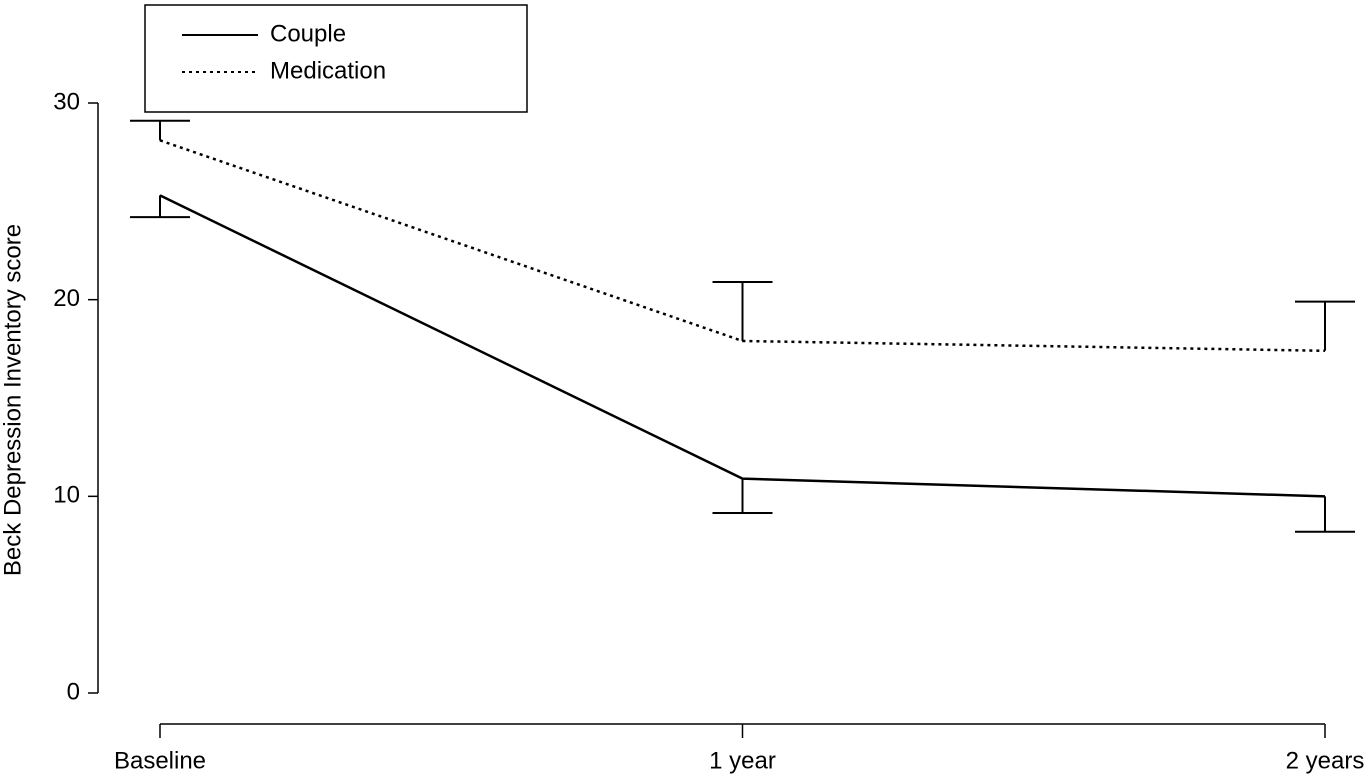 This screenshot has width=1368, height=780. Describe the element at coordinates (13, 400) in the screenshot. I see `y-axis-label: Beck Depression Inventory score` at that location.